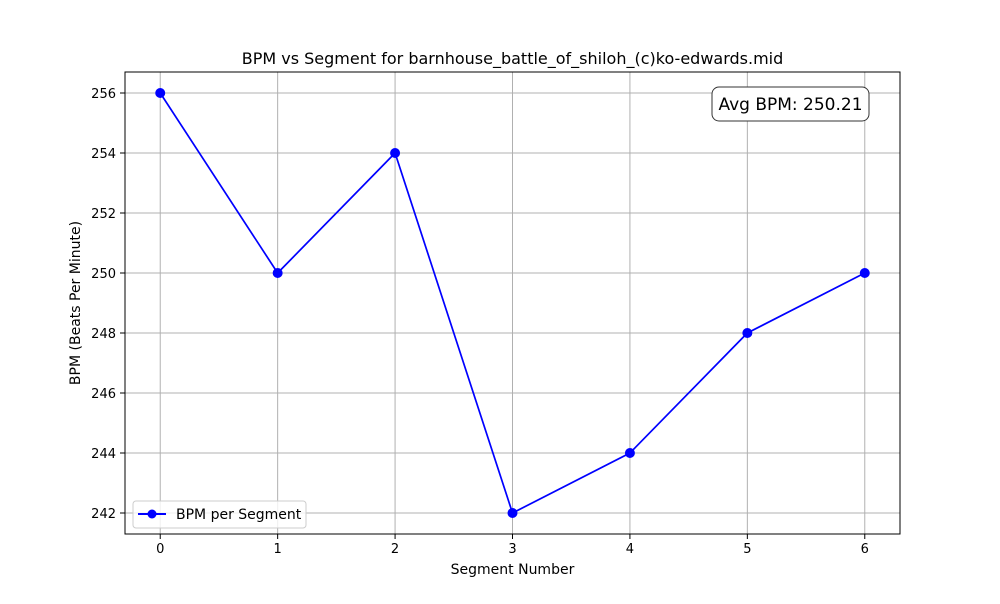  I want to click on x-tick-label: 5, so click(747, 549).